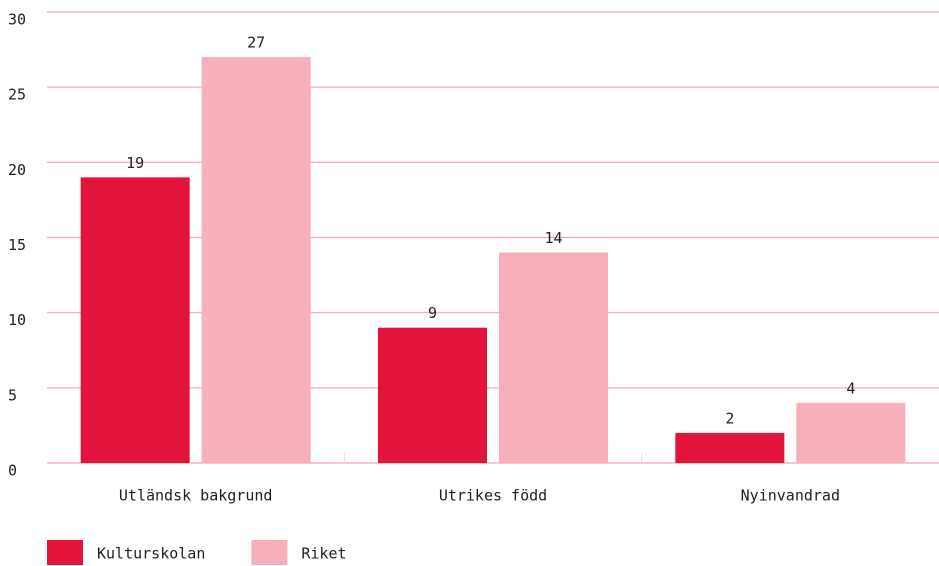 The image size is (939, 566). Describe the element at coordinates (196, 496) in the screenshot. I see `x-tick-label: Utländsk bakgrund` at that location.